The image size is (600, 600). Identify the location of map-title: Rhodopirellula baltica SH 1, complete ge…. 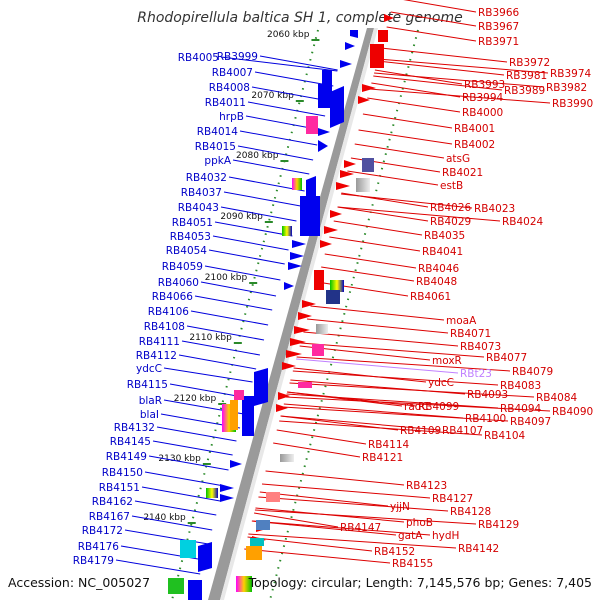
(300, 18).